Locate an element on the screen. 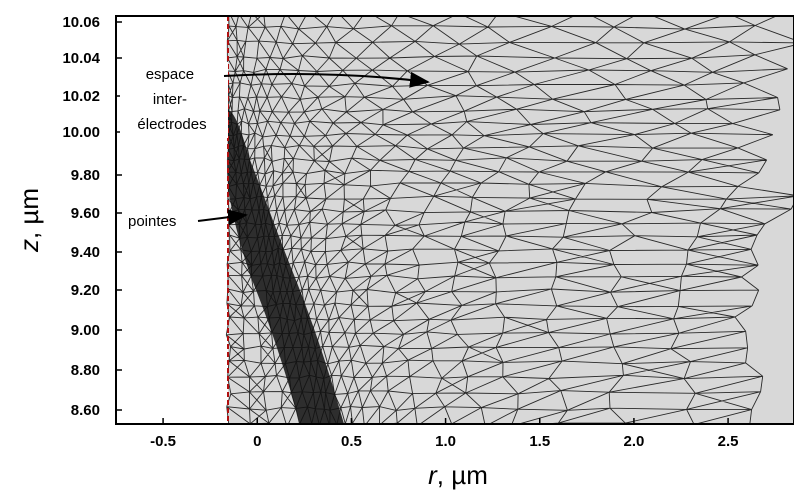  gap-label-line-1: espace is located at coordinates (170, 74).